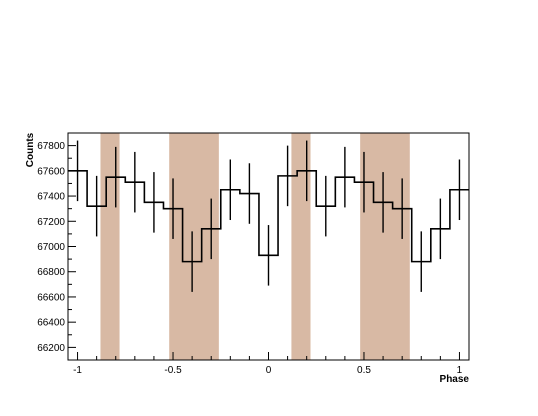 Image resolution: width=538 pixels, height=416 pixels. What do you see at coordinates (364, 370) in the screenshot?
I see `x-tick-label: 0.5` at bounding box center [364, 370].